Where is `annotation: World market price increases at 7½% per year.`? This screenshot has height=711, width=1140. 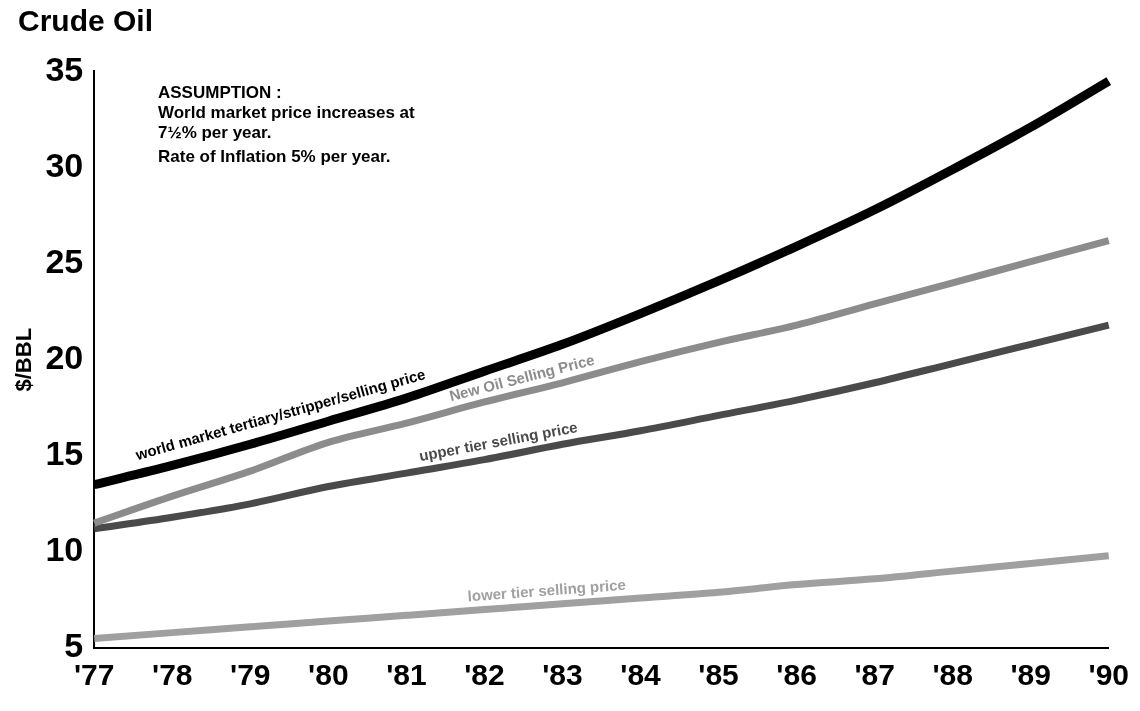 annotation: World market price increases at 7½% per year. is located at coordinates (287, 123).